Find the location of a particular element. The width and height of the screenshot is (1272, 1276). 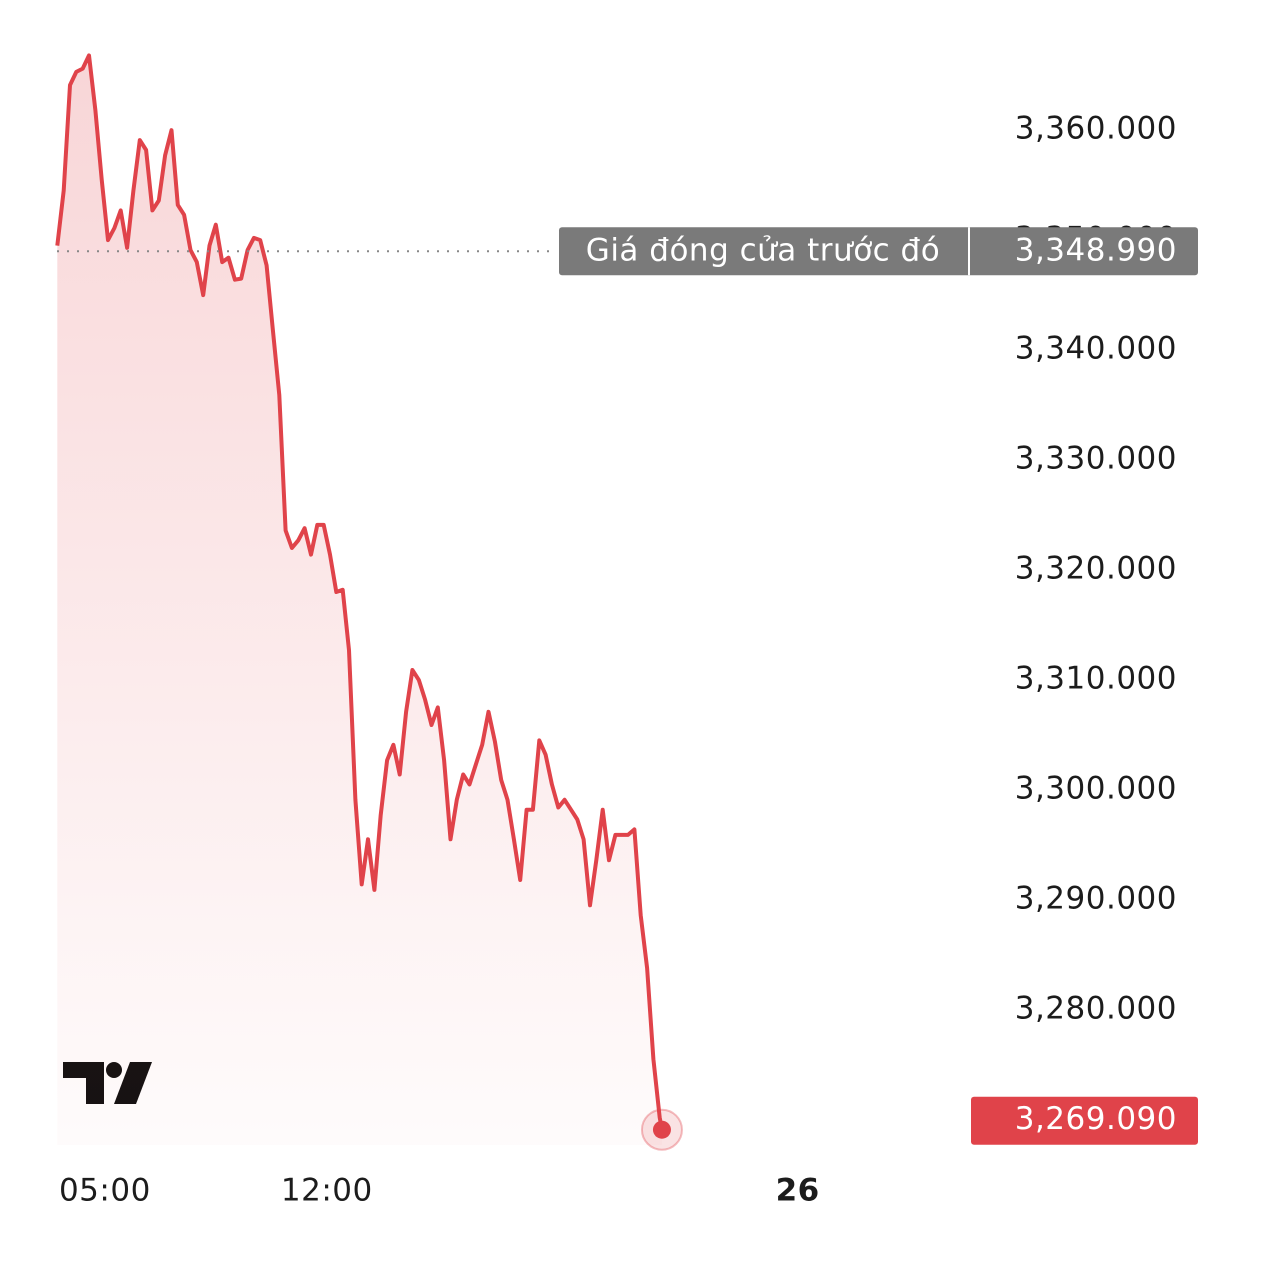

y-tick-label: 3,300.000 is located at coordinates (1096, 788).